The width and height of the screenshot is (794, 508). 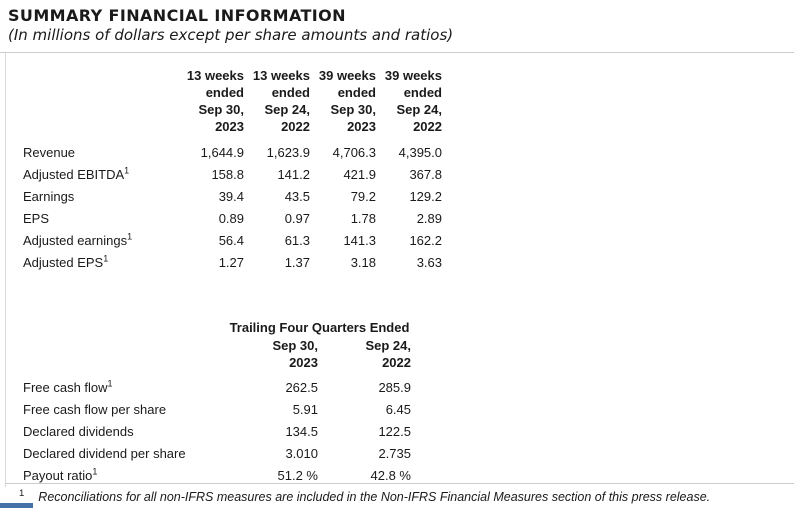 What do you see at coordinates (363, 218) in the screenshot?
I see `cell-value: 1.78` at bounding box center [363, 218].